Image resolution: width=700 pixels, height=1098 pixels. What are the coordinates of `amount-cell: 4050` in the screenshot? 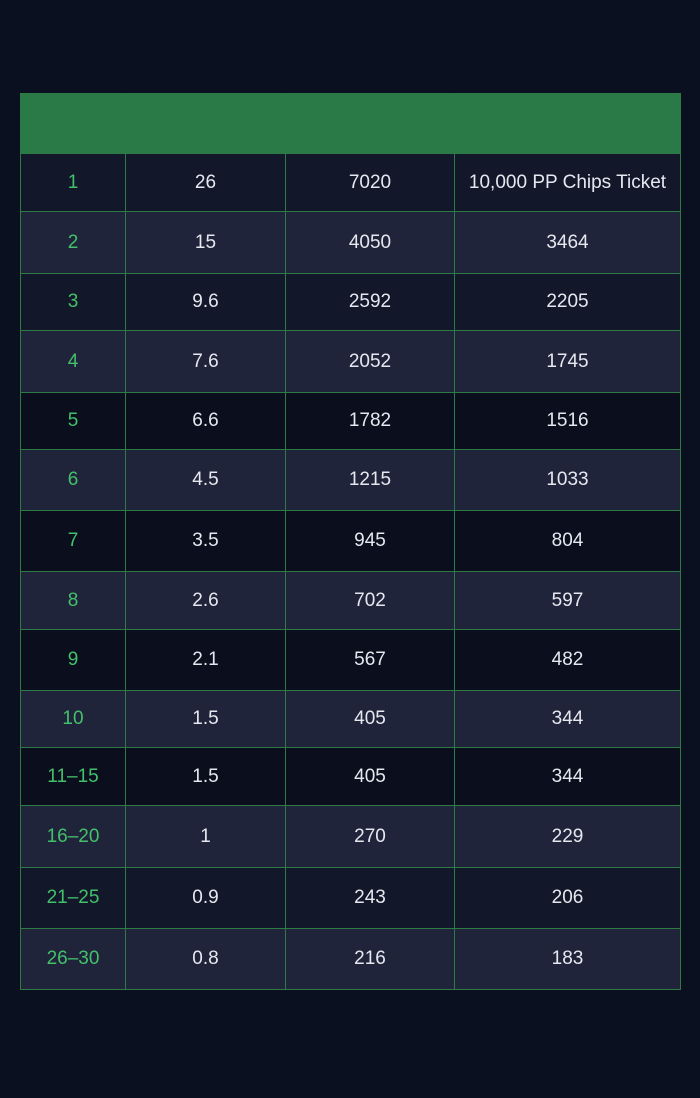 It's located at (370, 242).